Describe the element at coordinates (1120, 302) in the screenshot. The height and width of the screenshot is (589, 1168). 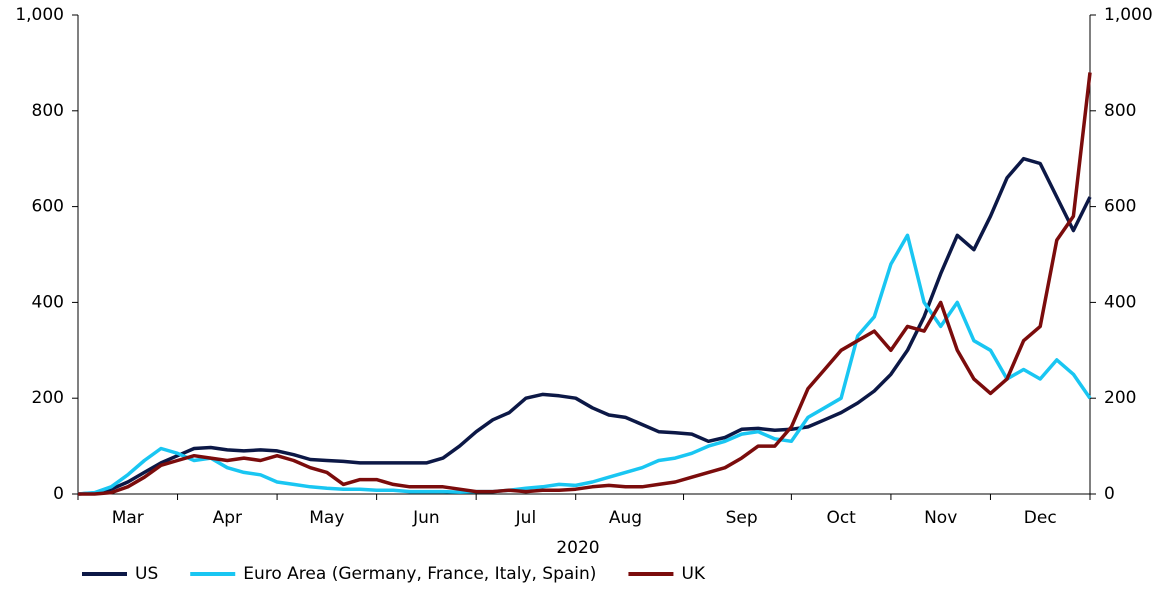
I see `y2-tick-label: 400` at that location.